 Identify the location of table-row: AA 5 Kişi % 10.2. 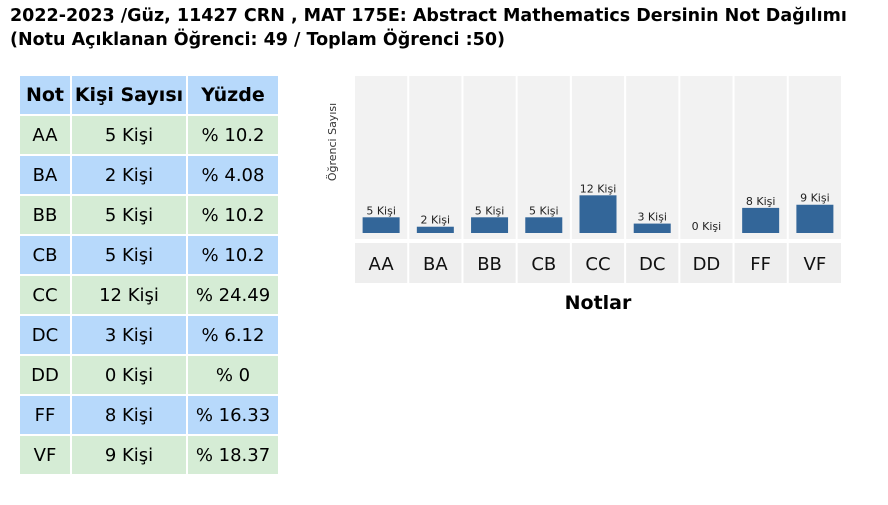
(149, 135).